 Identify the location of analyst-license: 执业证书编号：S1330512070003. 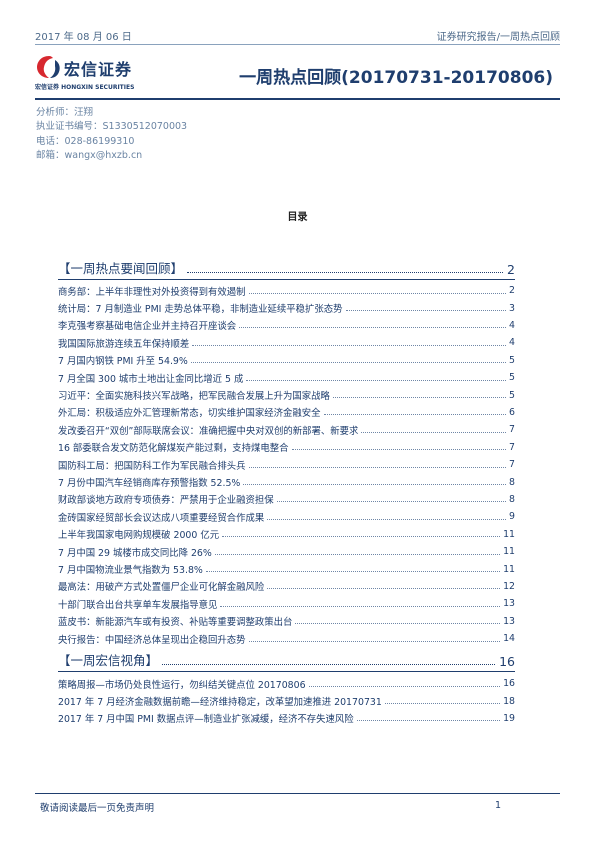
(112, 127).